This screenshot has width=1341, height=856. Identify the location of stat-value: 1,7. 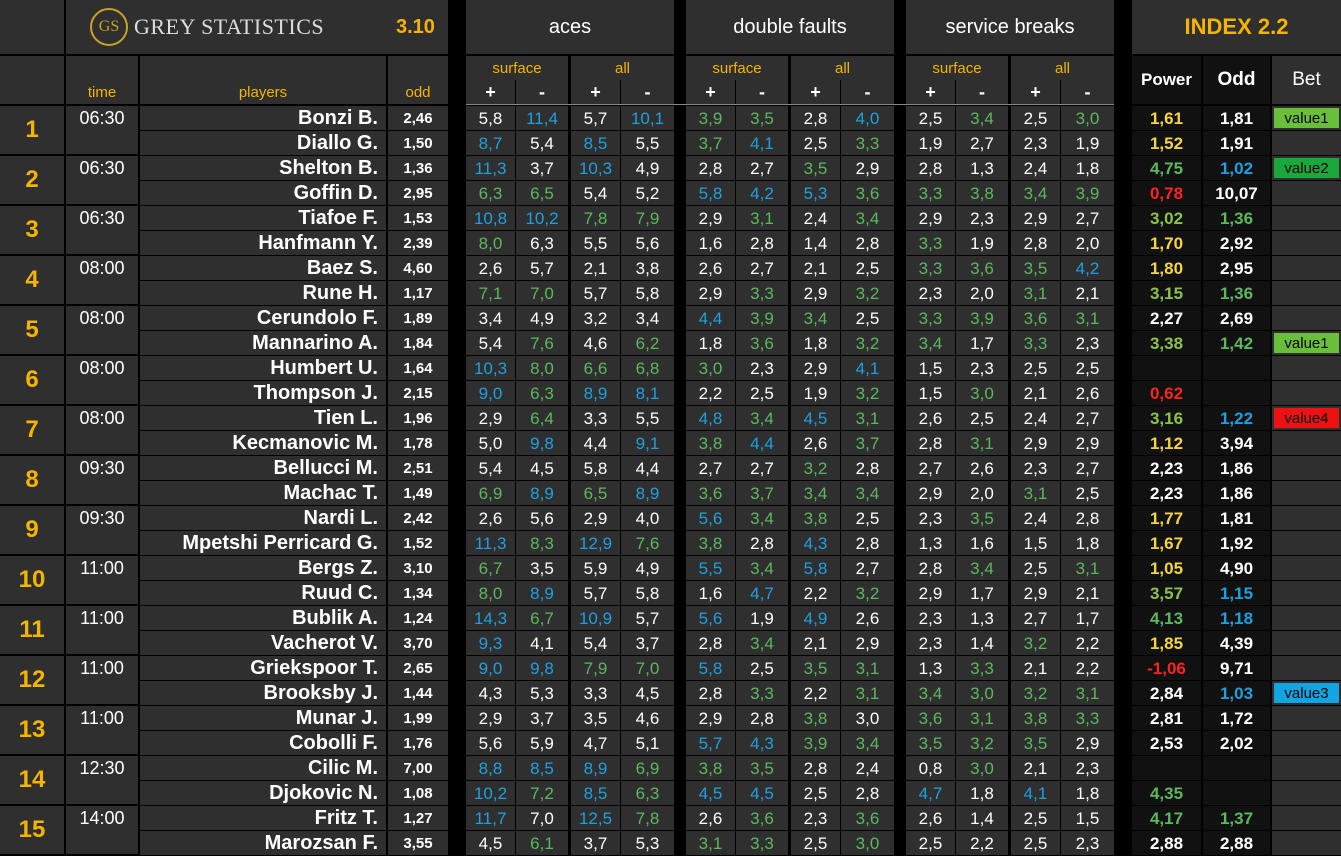
(982, 343).